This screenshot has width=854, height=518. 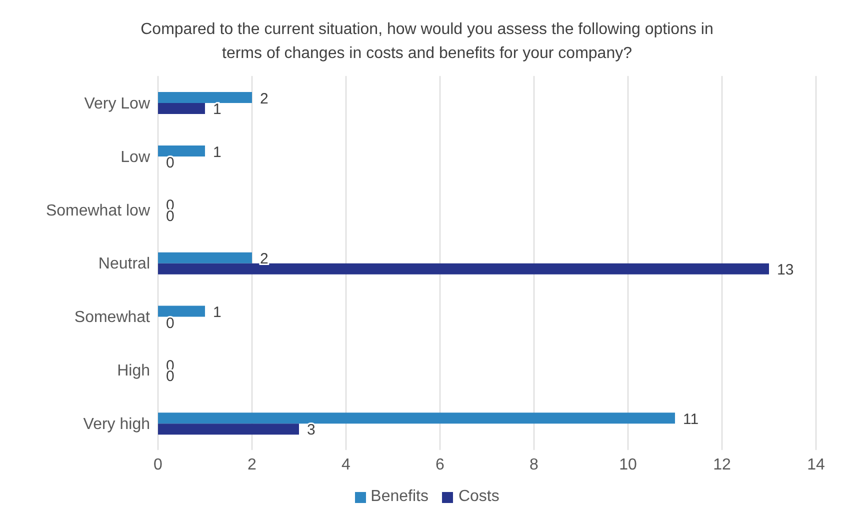 What do you see at coordinates (133, 371) in the screenshot?
I see `y-tick-label: High` at bounding box center [133, 371].